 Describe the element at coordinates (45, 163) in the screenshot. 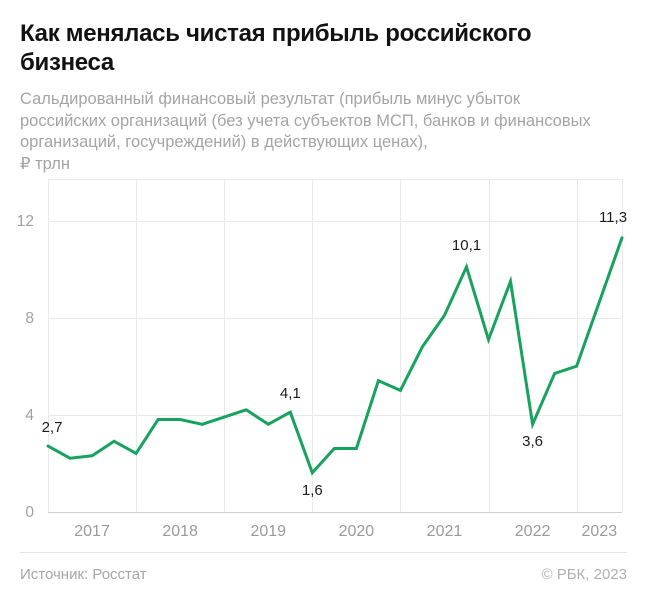

I see `subtitle-line-4: ₽ трлн` at that location.